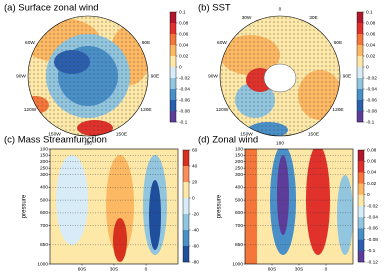  I want to click on map-label: 120W, so click(222, 110).